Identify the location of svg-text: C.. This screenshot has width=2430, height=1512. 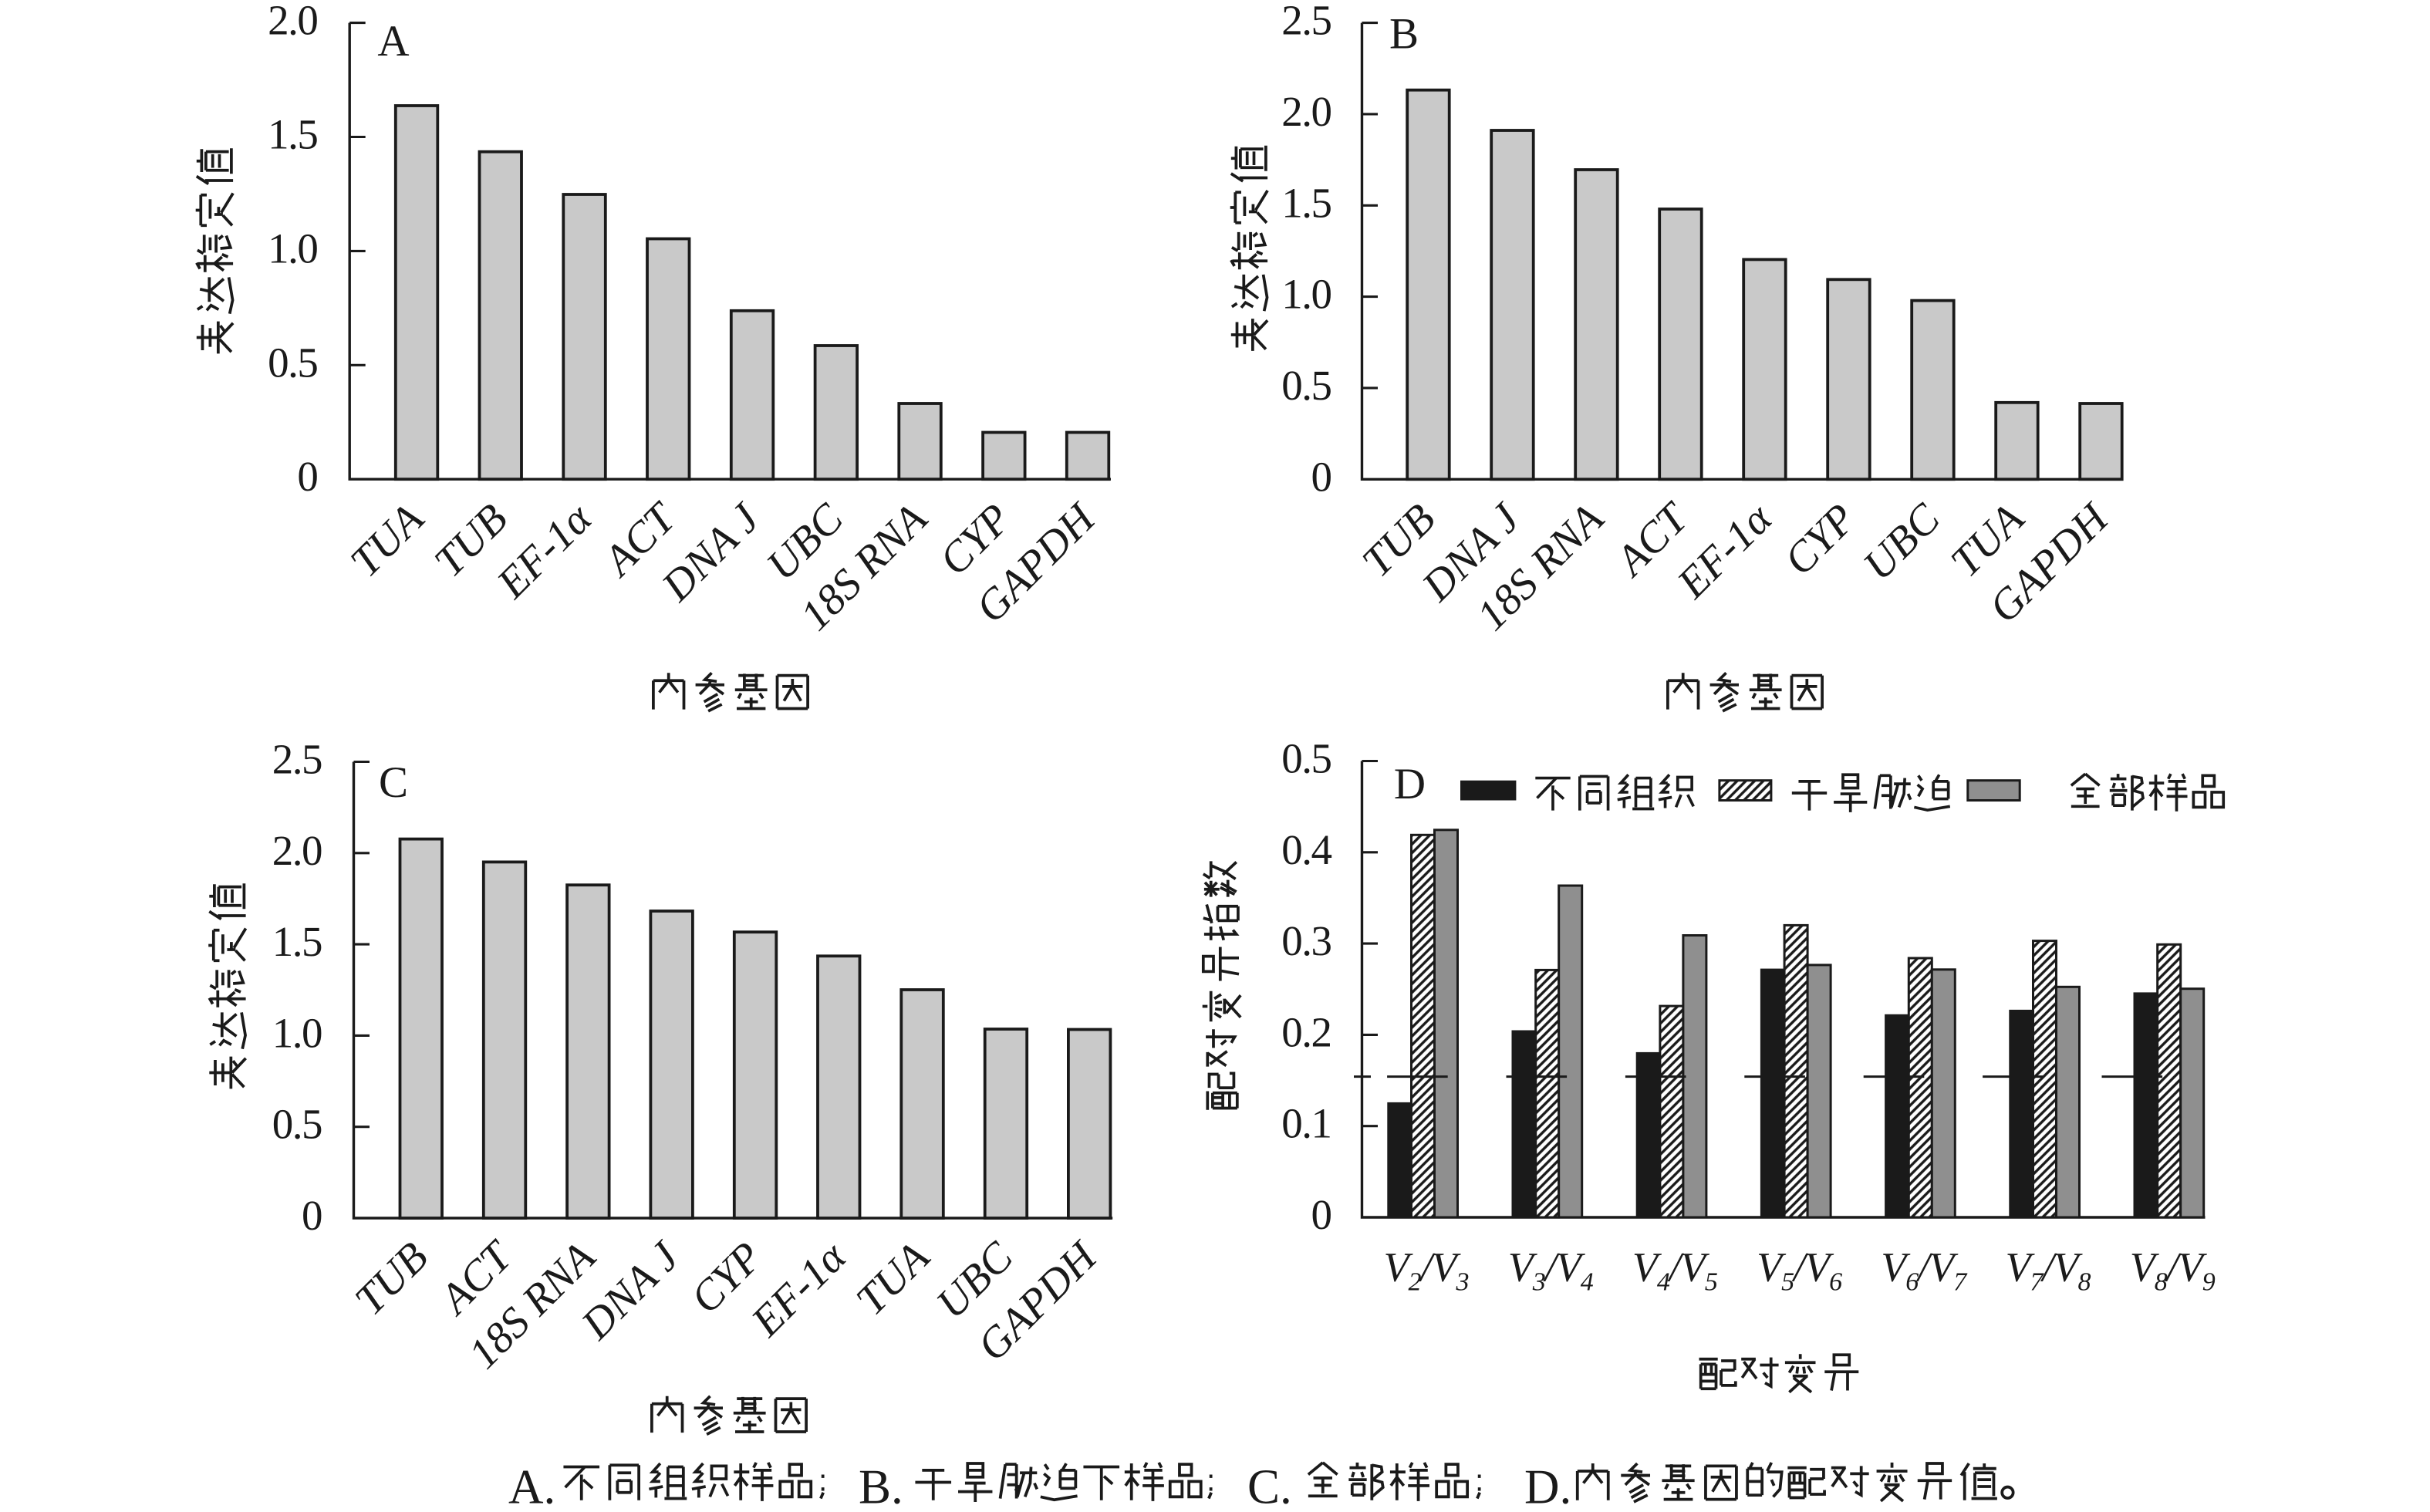
(1269, 1486).